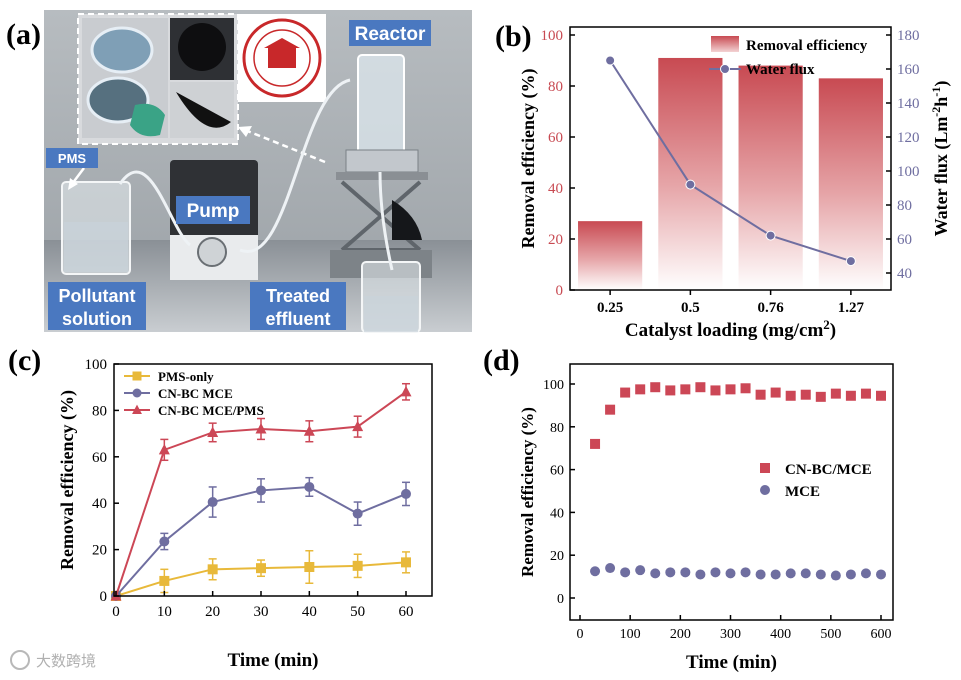 The image size is (961, 680). What do you see at coordinates (186, 376) in the screenshot?
I see `legend-label-pms-only: PMS-only` at bounding box center [186, 376].